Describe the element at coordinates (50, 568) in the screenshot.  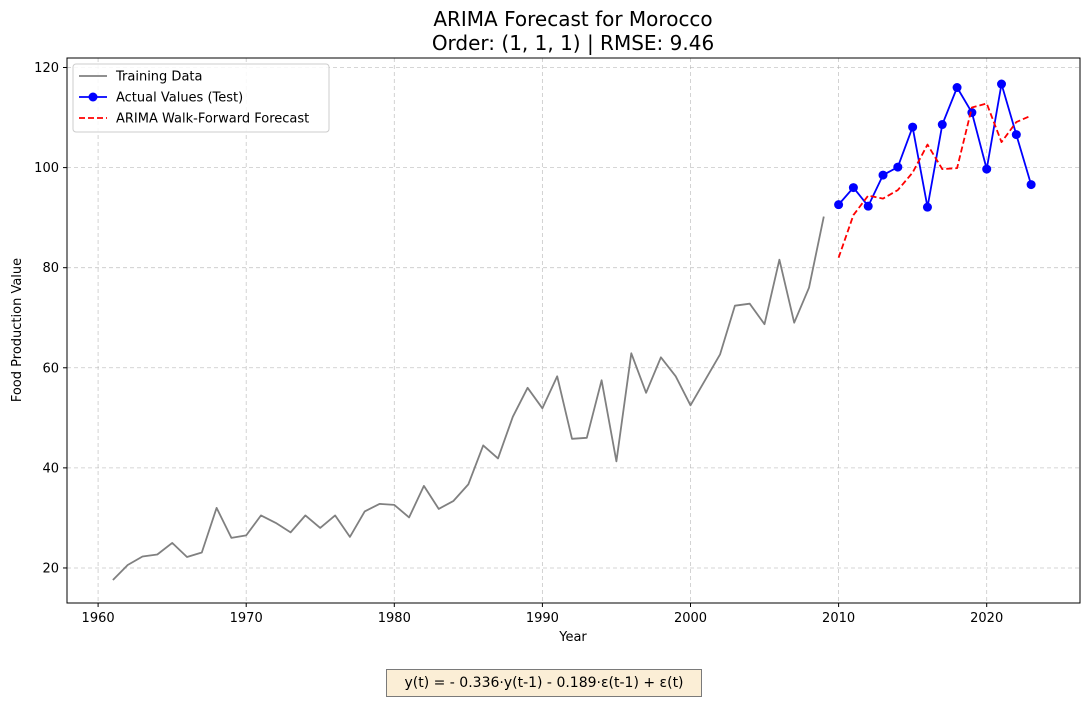
I see `y-tick-label: 20` at that location.